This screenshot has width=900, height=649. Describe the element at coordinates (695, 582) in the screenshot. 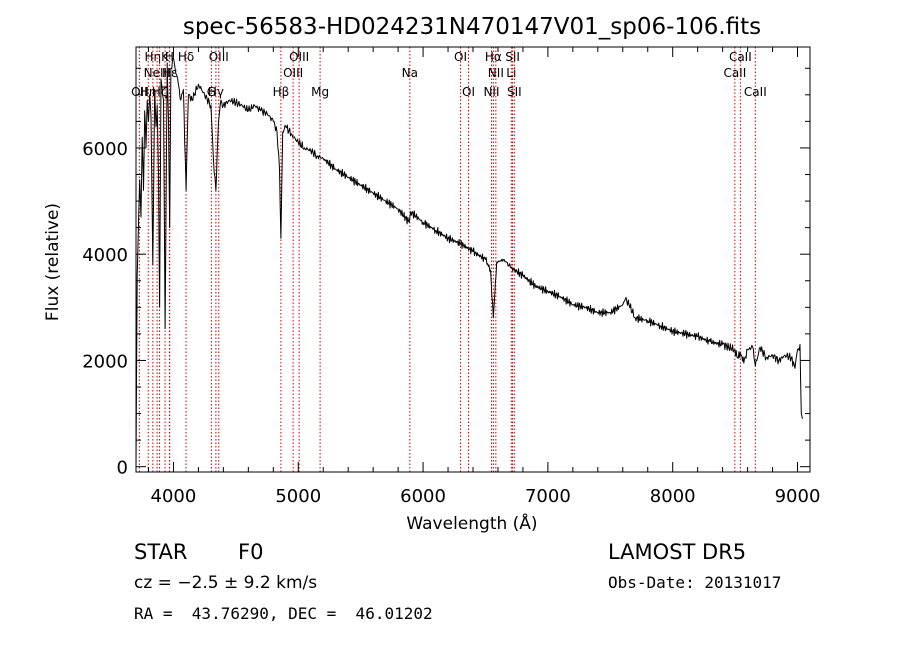

I see `observation-date: Obs-Date: 20131017` at that location.